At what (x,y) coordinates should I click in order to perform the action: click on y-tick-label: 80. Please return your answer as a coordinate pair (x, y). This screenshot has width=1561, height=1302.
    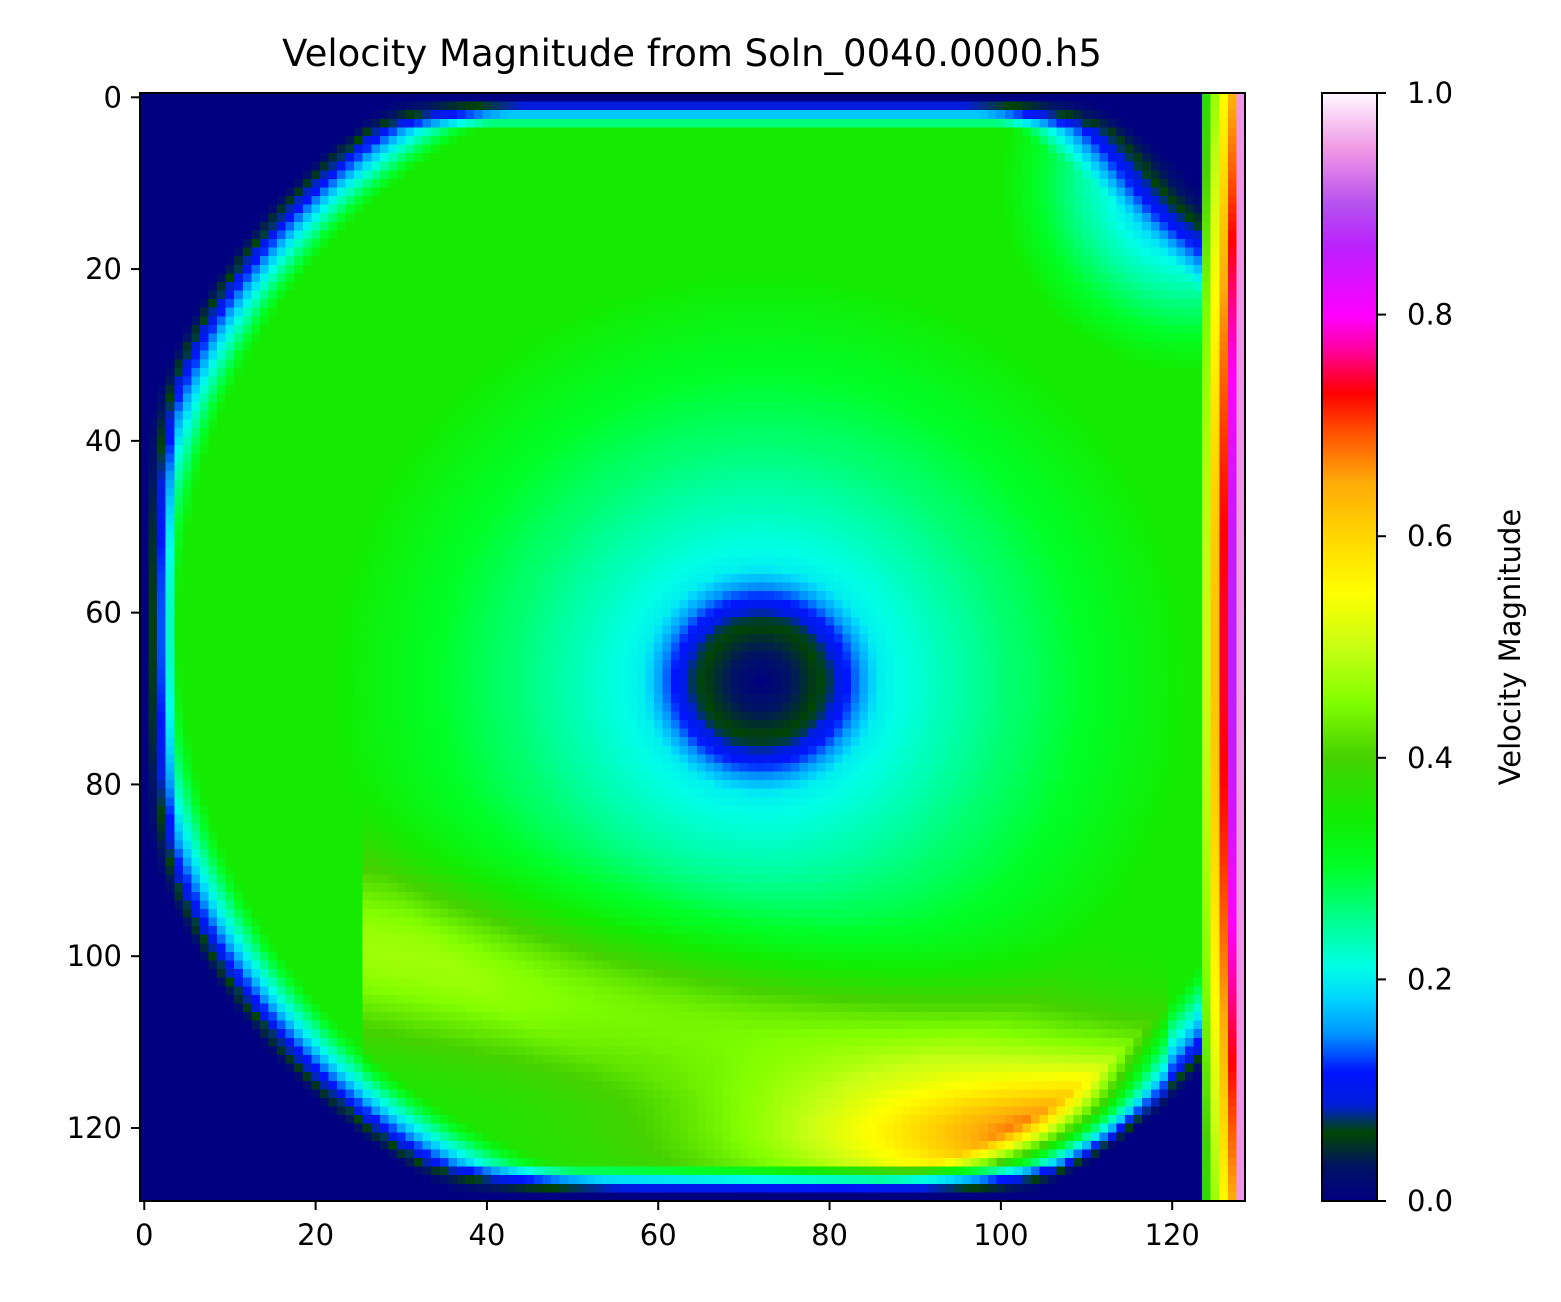
    Looking at the image, I should click on (103, 784).